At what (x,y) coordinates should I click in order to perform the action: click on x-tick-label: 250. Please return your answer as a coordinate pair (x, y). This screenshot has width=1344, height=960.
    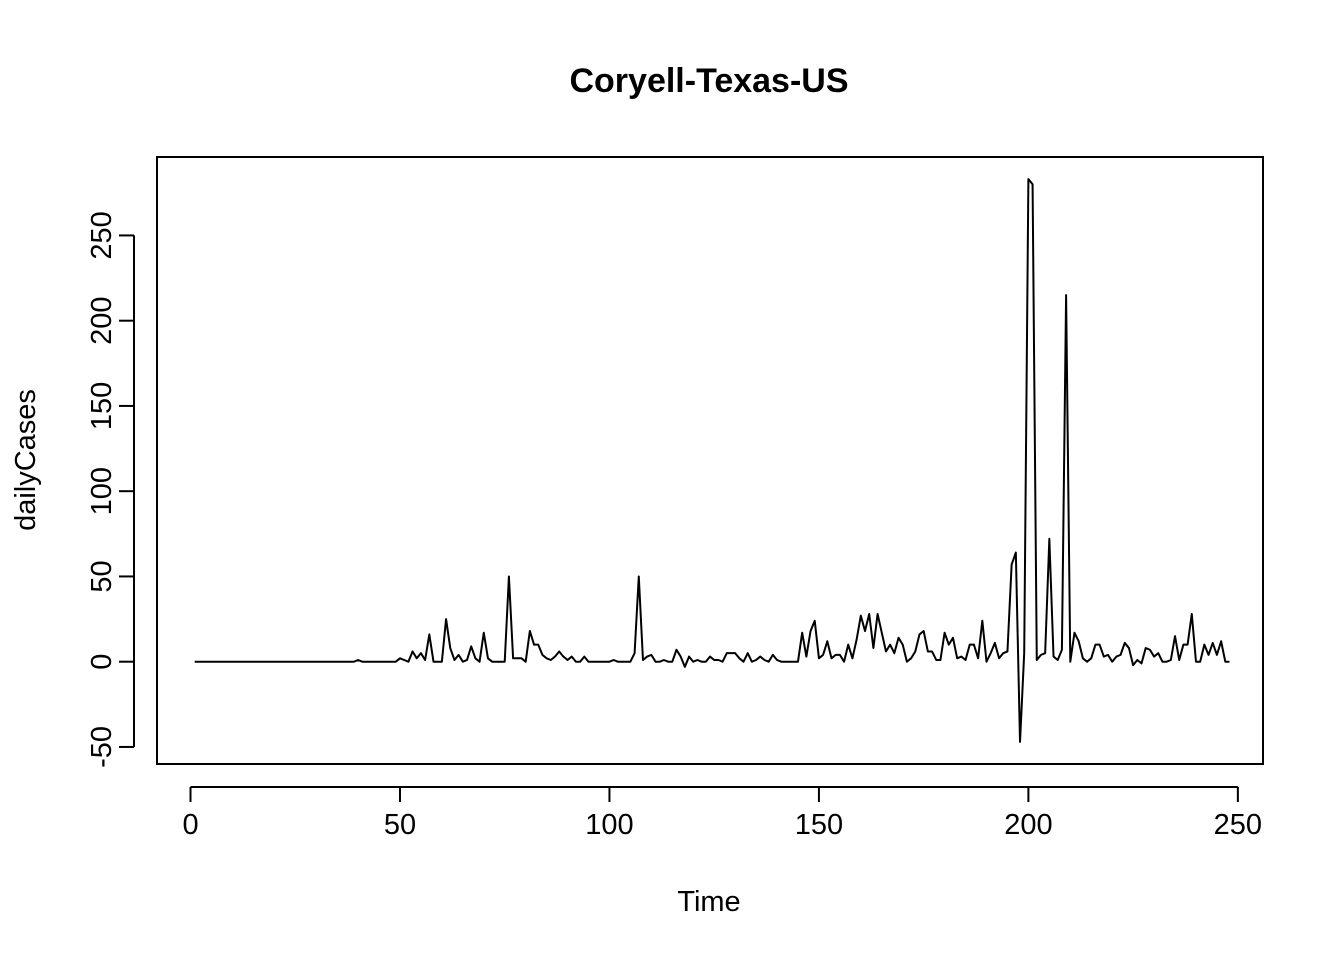
    Looking at the image, I should click on (1238, 825).